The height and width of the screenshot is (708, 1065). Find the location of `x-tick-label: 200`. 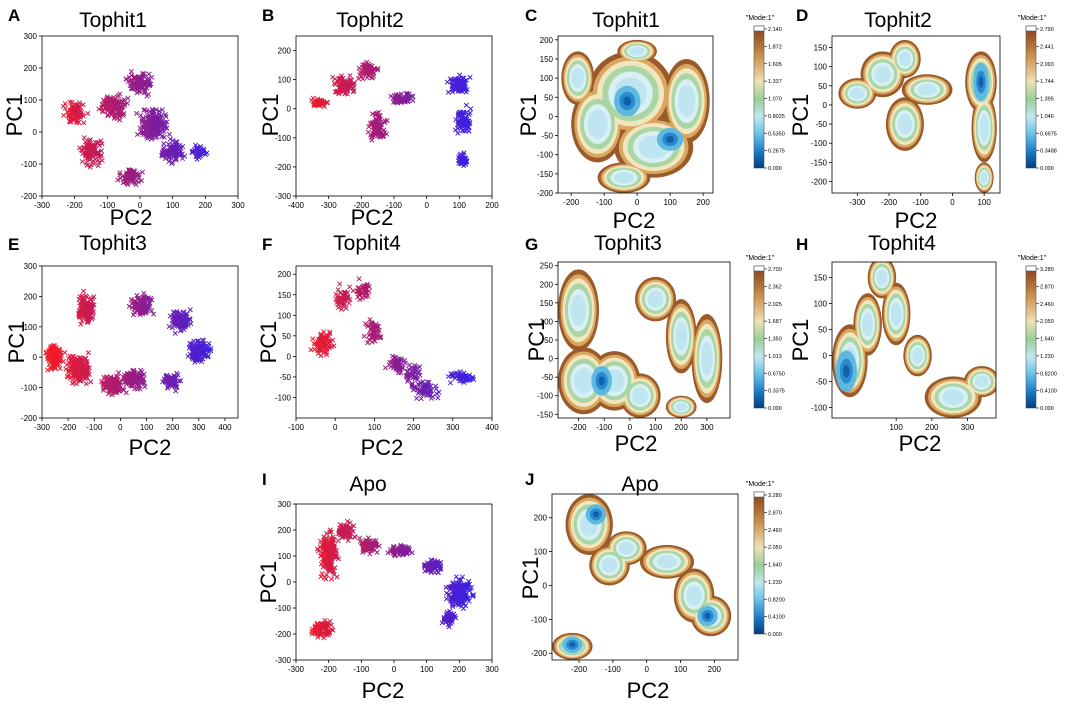

x-tick-label: 200 is located at coordinates (932, 427).